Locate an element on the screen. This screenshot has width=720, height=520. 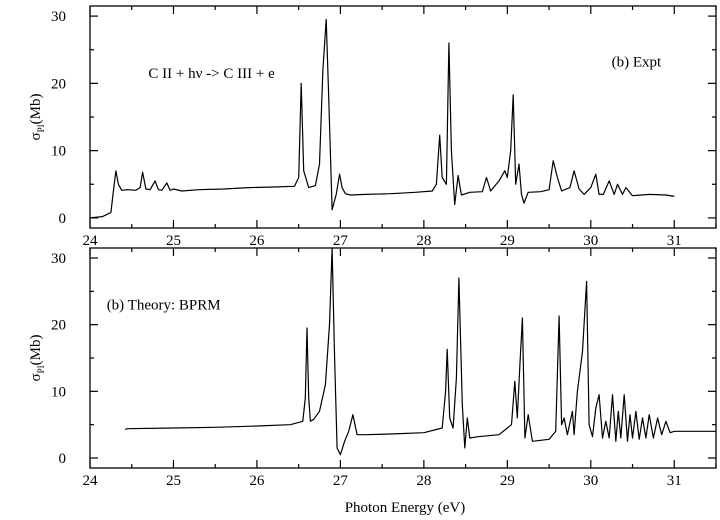
annotation-expt-label: (b) Expt is located at coordinates (637, 63).